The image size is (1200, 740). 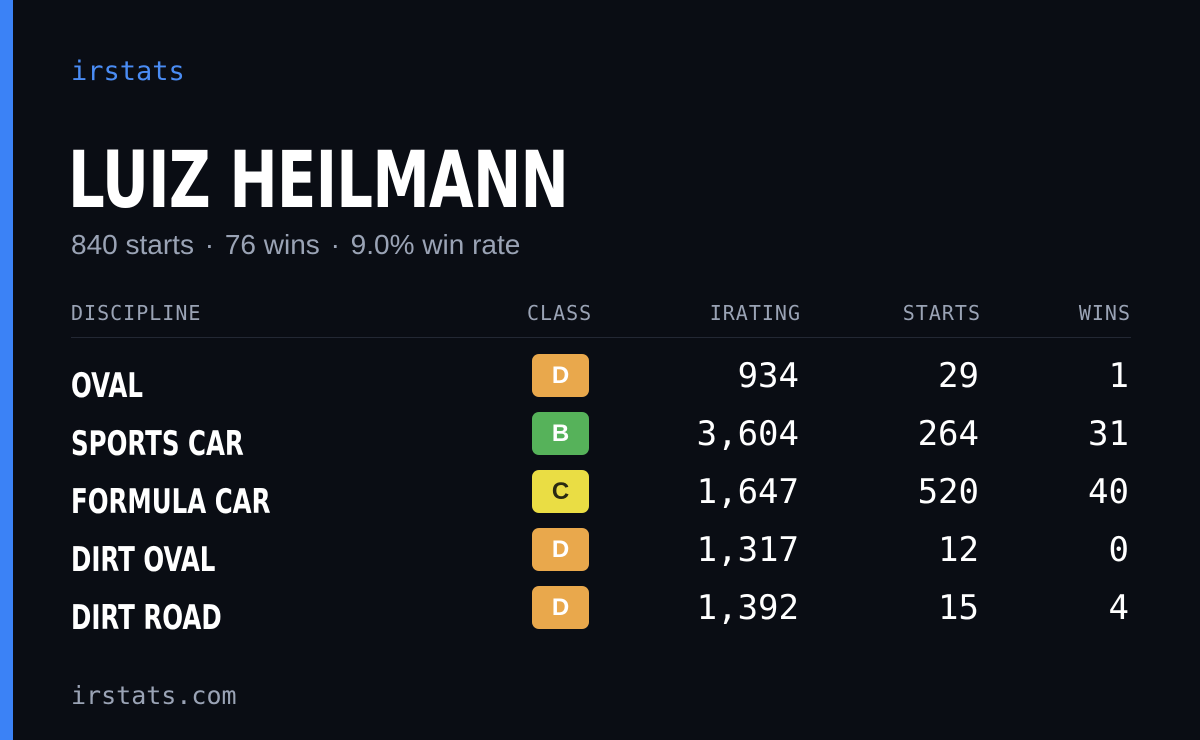 What do you see at coordinates (1118, 608) in the screenshot?
I see `wins-value: 4` at bounding box center [1118, 608].